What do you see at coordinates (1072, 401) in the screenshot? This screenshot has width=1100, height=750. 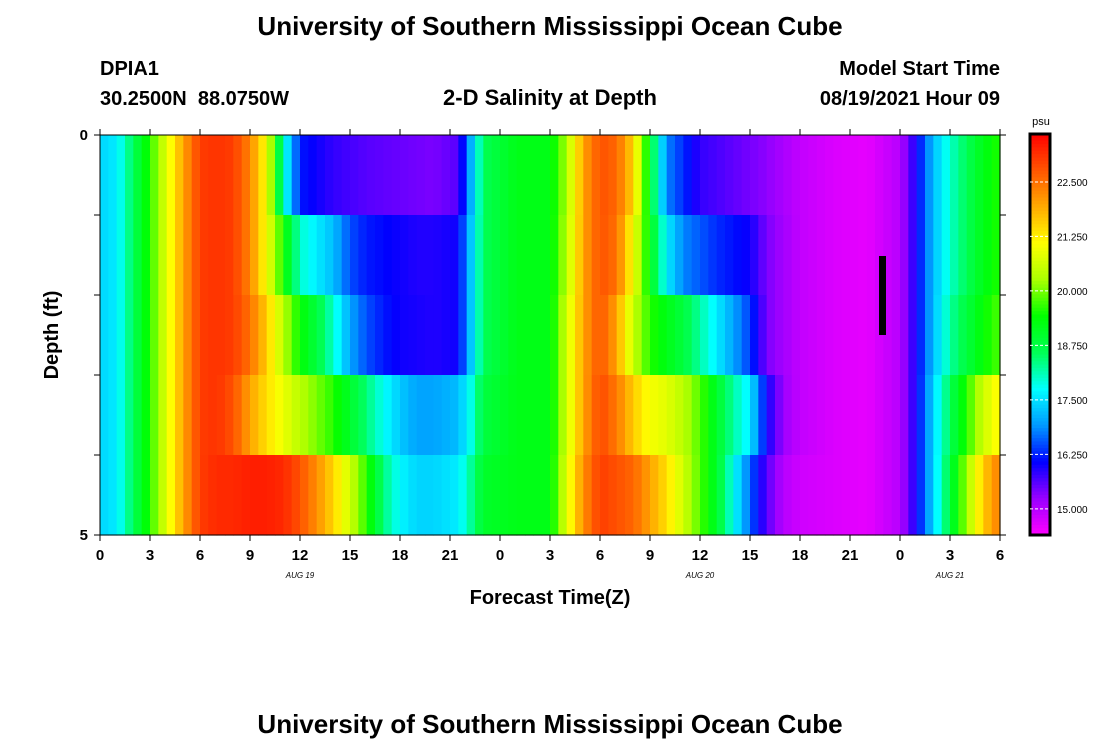 I see `colorbar-label: 17.500` at bounding box center [1072, 401].